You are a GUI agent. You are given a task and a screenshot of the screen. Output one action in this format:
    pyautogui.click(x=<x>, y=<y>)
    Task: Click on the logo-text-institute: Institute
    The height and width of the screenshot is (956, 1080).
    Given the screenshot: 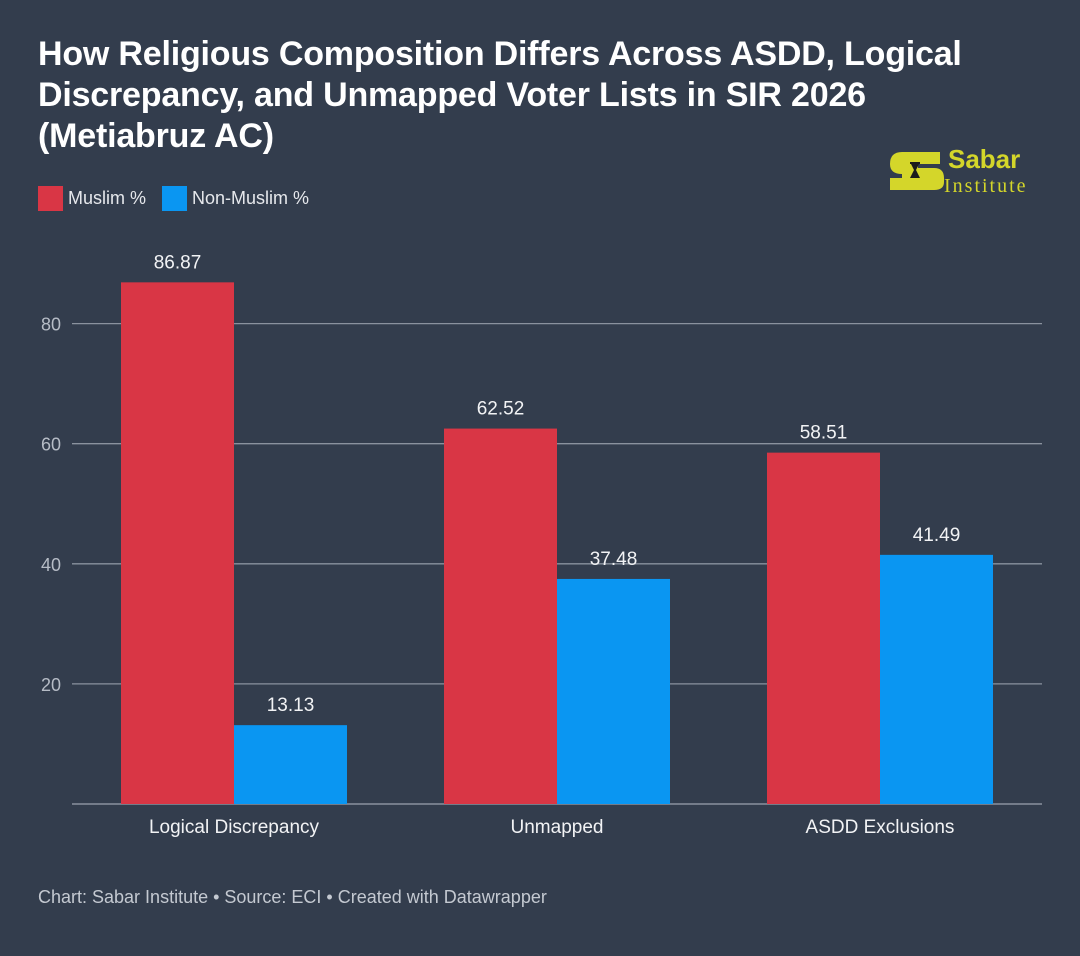 What is the action you would take?
    pyautogui.click(x=986, y=186)
    